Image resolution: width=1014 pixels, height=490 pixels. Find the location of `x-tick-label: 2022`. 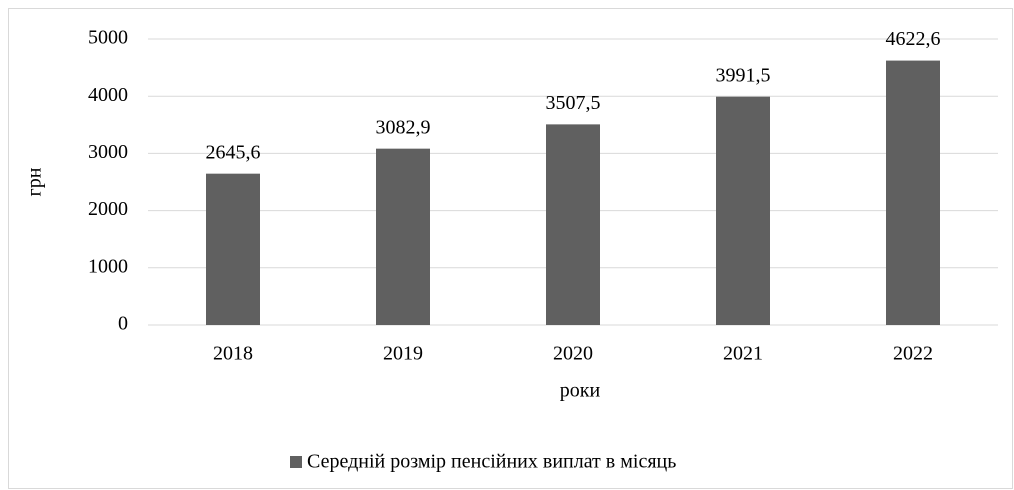

x-tick-label: 2022 is located at coordinates (913, 354).